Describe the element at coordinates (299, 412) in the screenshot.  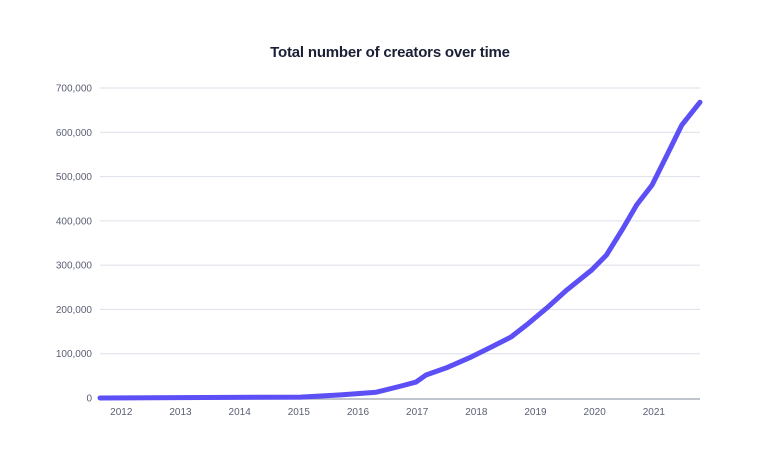
I see `x-tick-label: 2015` at that location.